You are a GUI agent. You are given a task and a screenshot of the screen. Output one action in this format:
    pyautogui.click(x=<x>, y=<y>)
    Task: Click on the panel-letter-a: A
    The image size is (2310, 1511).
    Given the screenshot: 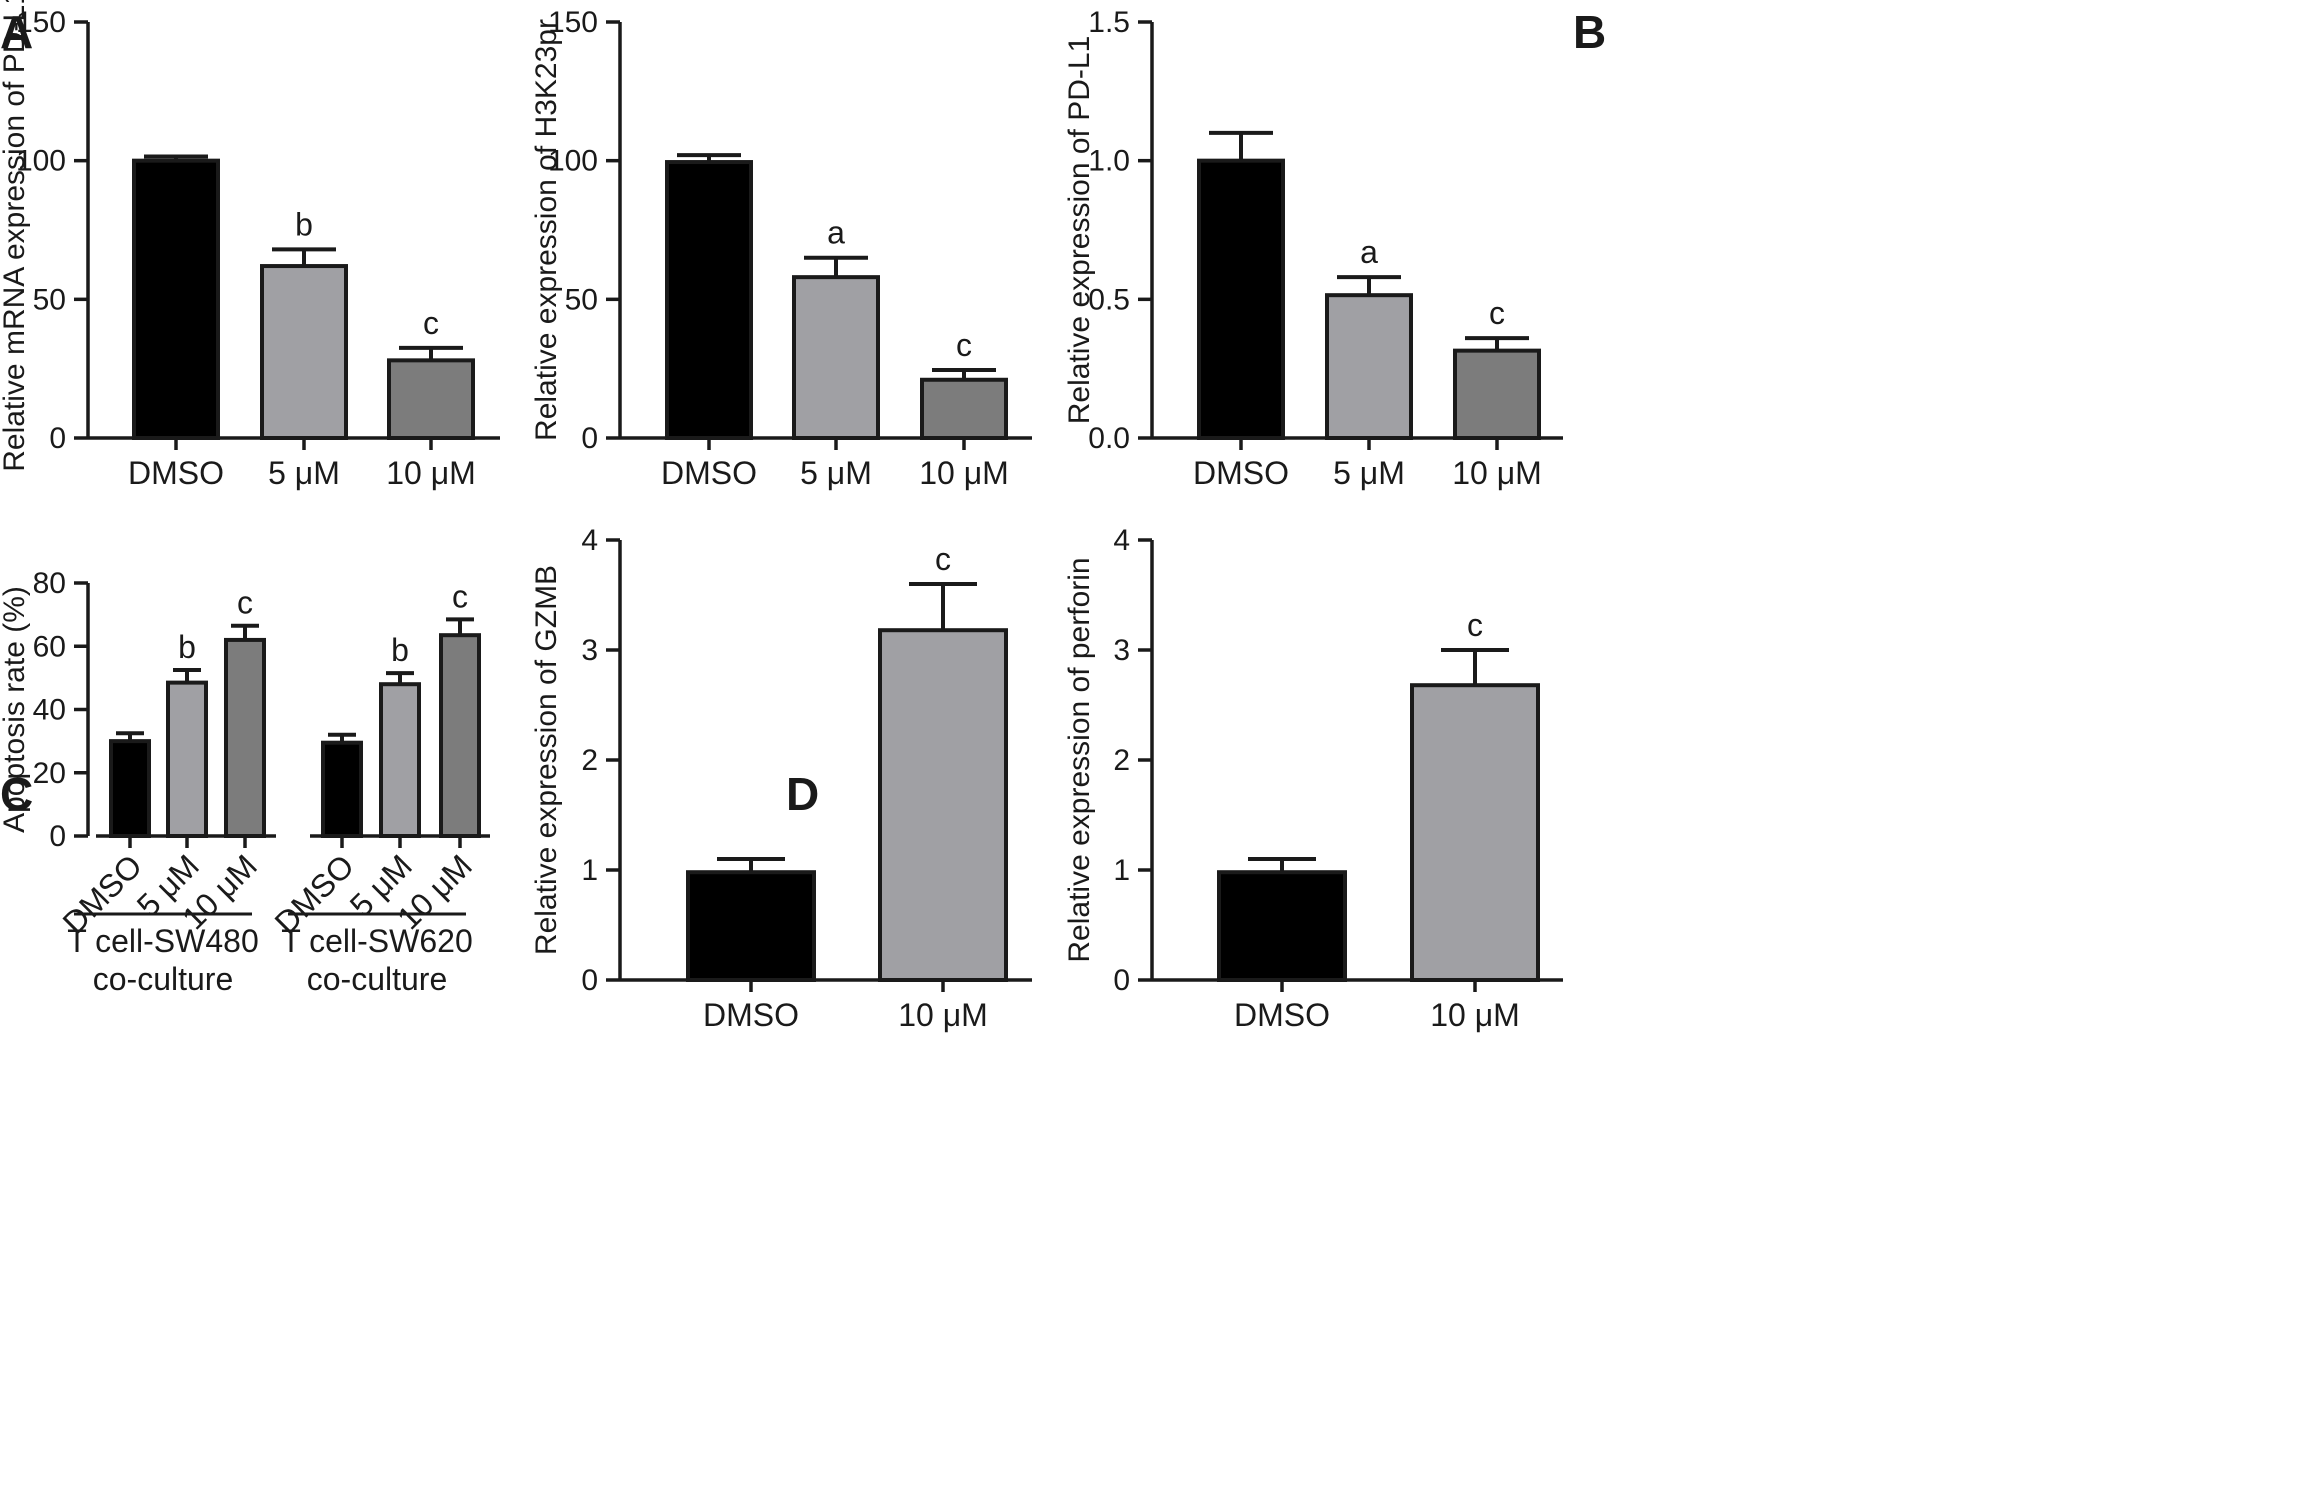 What is the action you would take?
    pyautogui.click(x=16, y=32)
    